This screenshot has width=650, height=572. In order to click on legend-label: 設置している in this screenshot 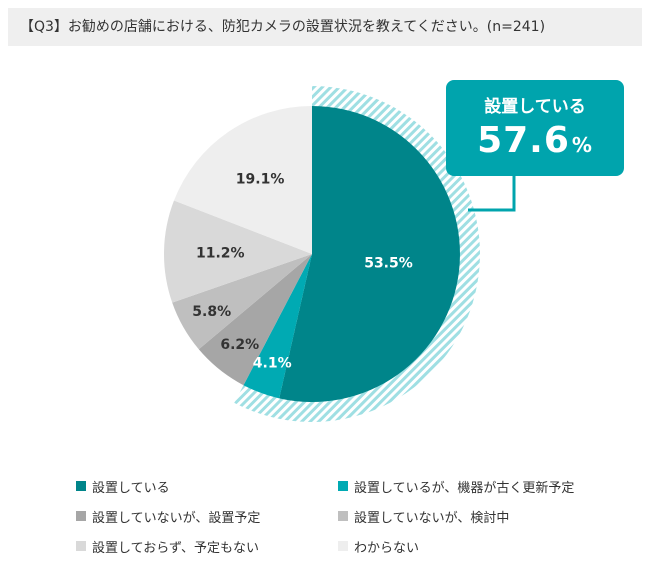, I will do `click(131, 488)`.